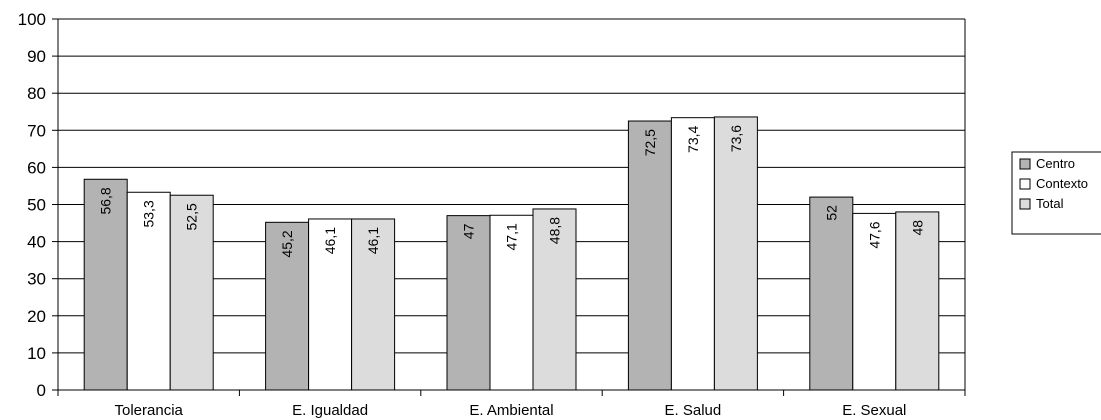 Image resolution: width=1101 pixels, height=420 pixels. Describe the element at coordinates (736, 138) in the screenshot. I see `data-label: 73,6` at that location.